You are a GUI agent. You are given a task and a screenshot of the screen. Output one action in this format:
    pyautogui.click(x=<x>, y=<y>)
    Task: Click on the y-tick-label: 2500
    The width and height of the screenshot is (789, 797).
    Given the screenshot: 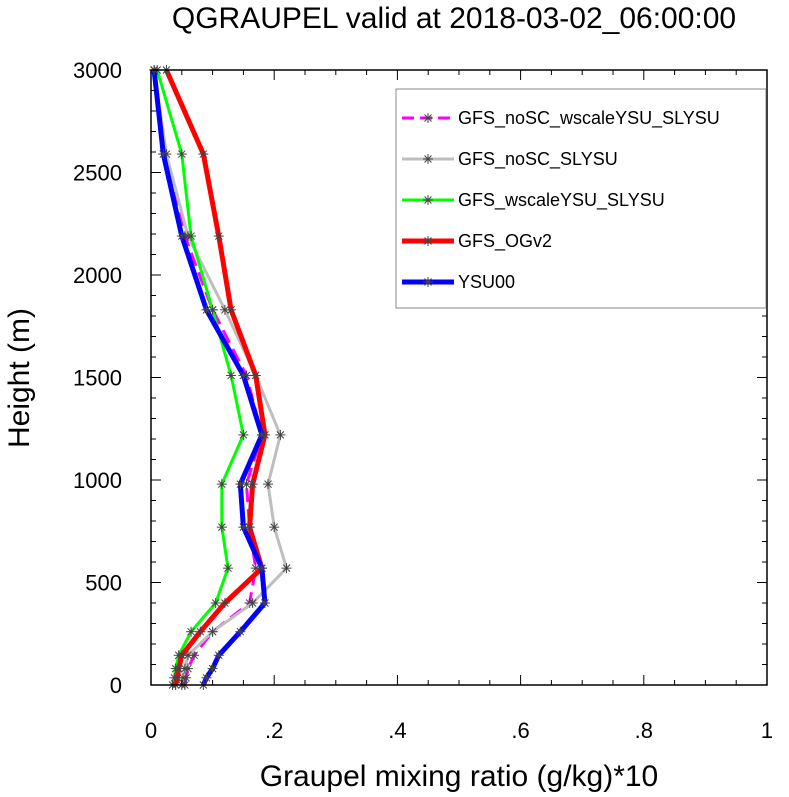 What is the action you would take?
    pyautogui.click(x=97, y=173)
    